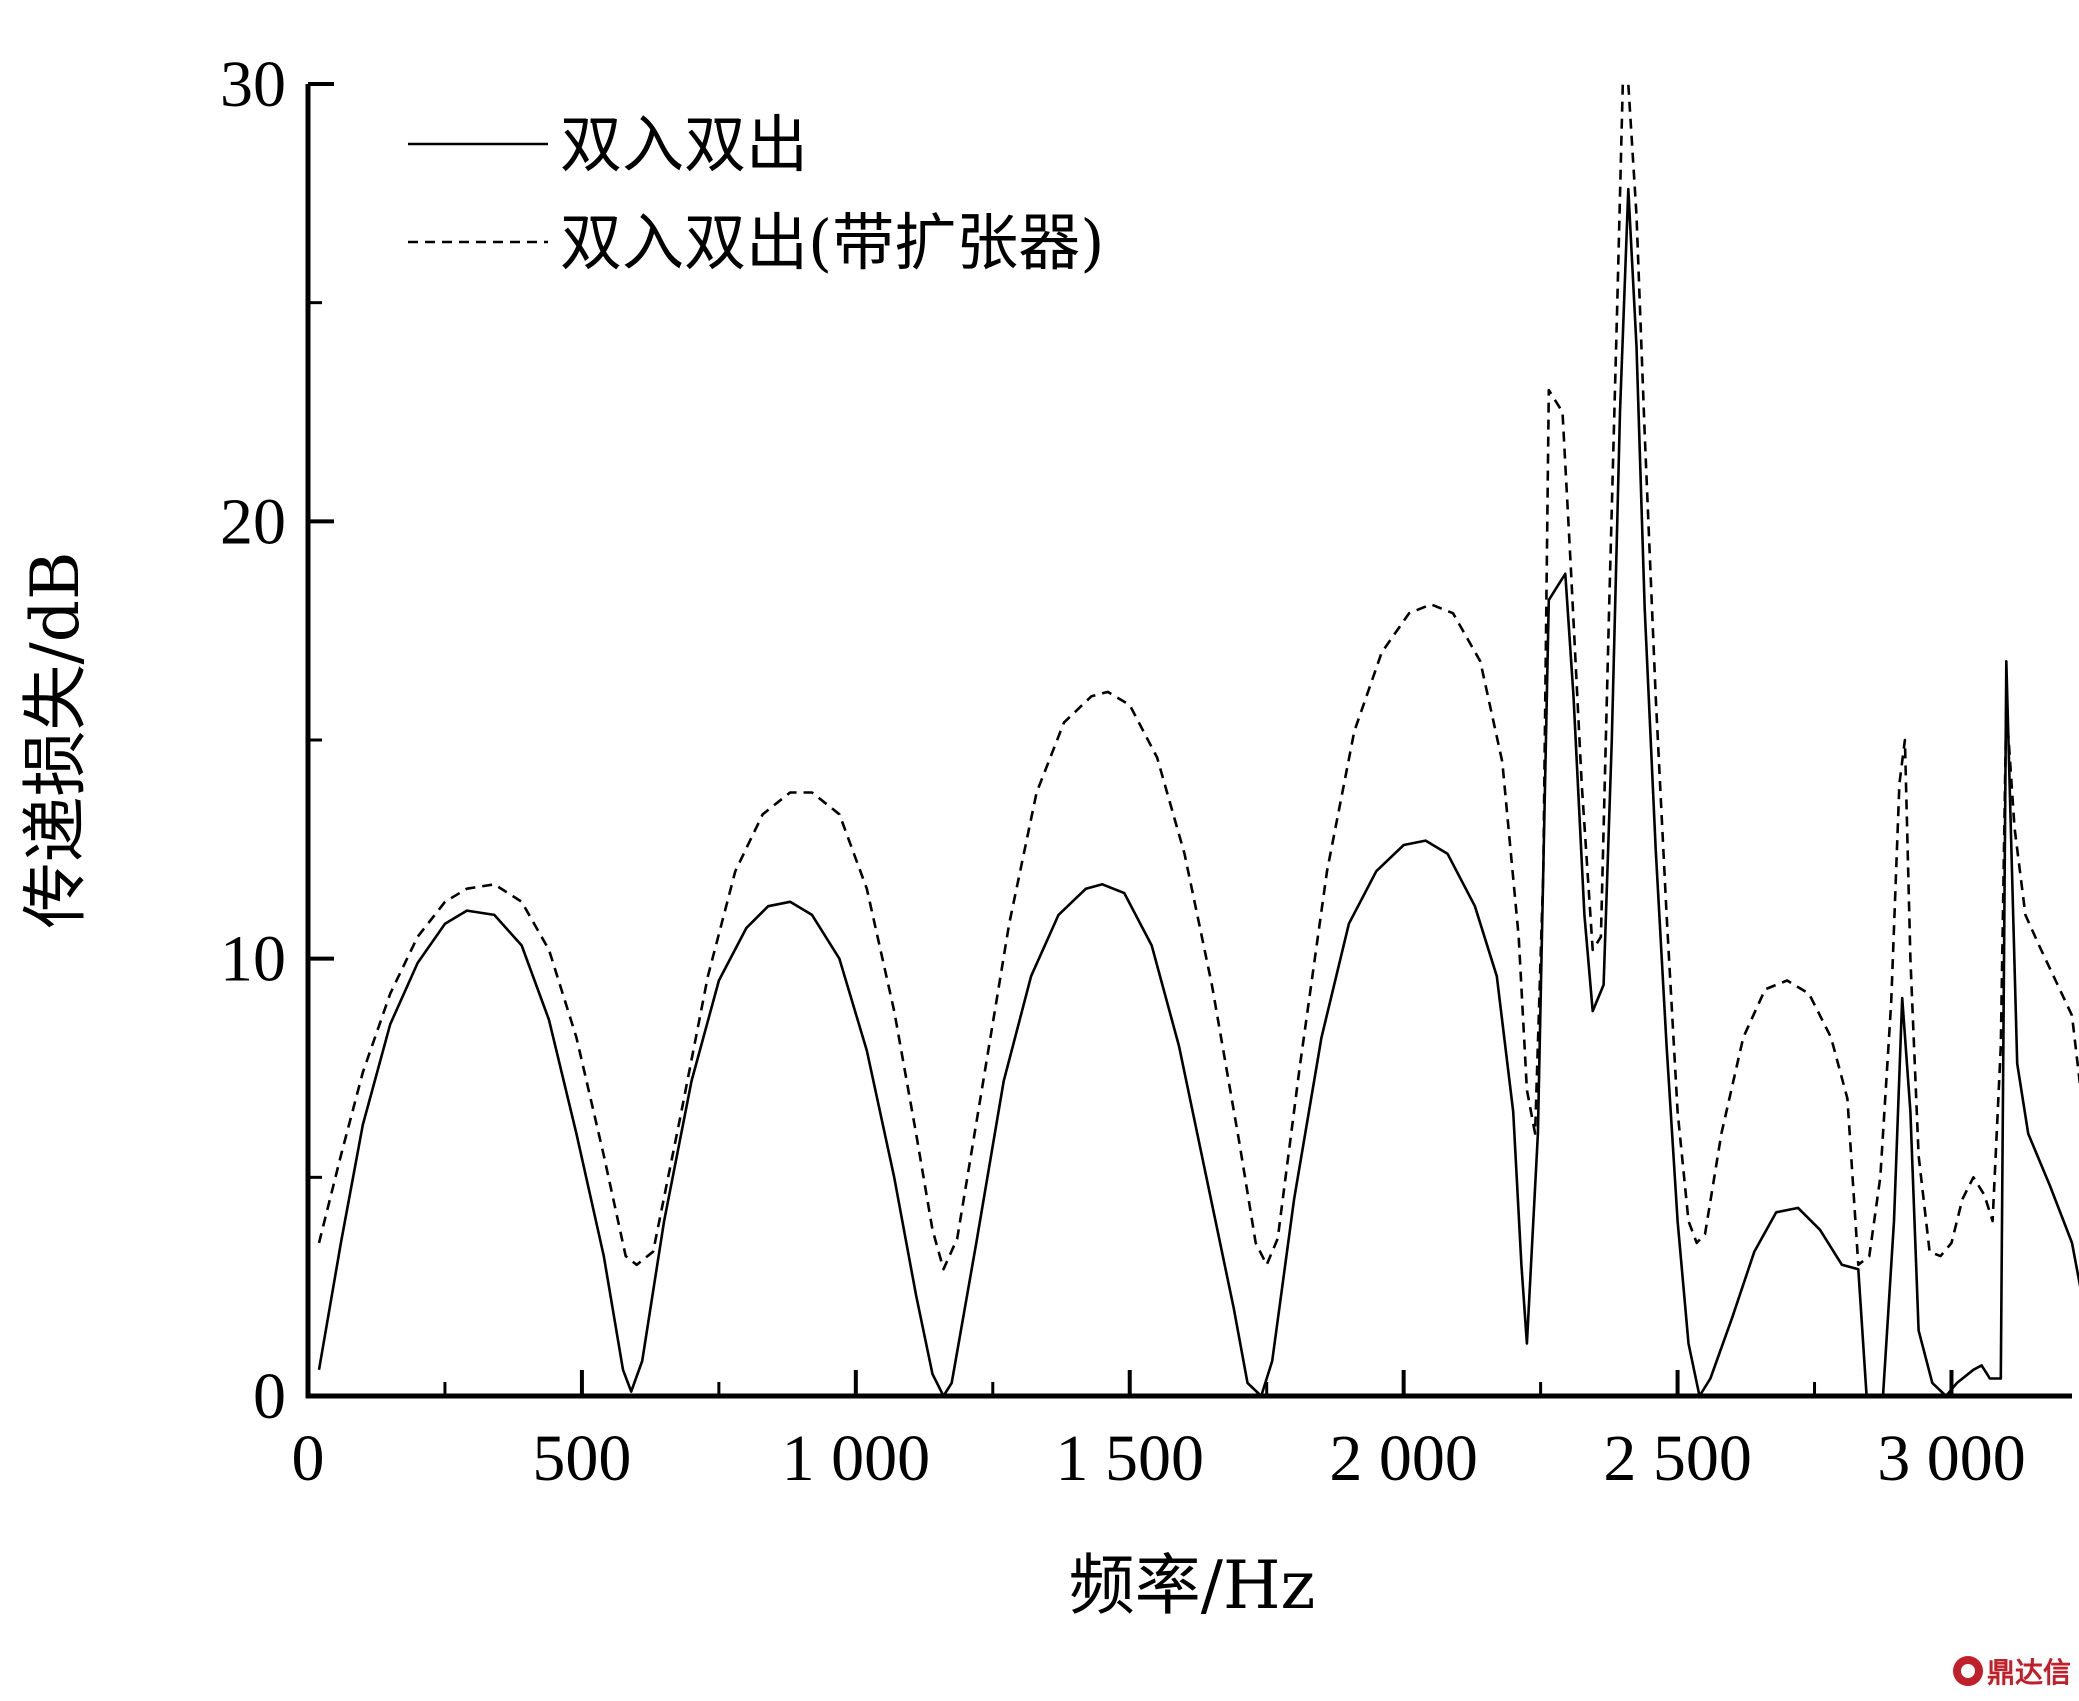  Describe the element at coordinates (253, 959) in the screenshot. I see `y-tick-label: 10` at that location.